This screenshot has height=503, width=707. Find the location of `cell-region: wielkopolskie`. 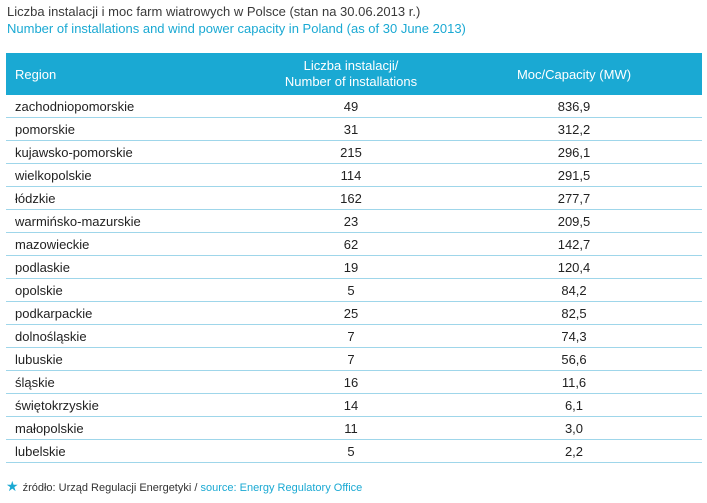

cell-region: wielkopolskie is located at coordinates (53, 175).